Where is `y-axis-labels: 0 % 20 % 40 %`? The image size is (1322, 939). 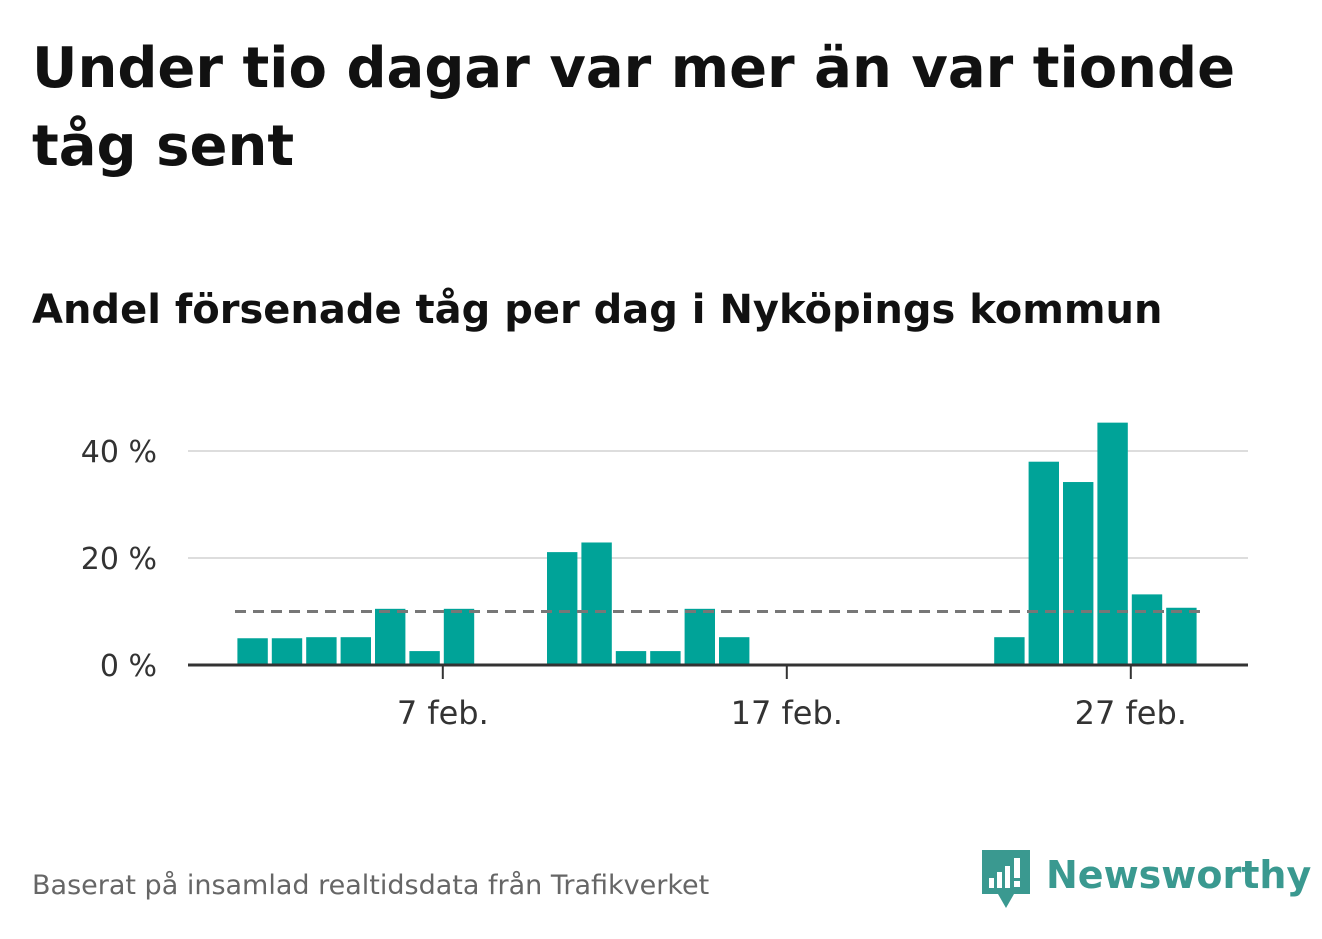 y-axis-labels: 0 % 20 % 40 % is located at coordinates (119, 559).